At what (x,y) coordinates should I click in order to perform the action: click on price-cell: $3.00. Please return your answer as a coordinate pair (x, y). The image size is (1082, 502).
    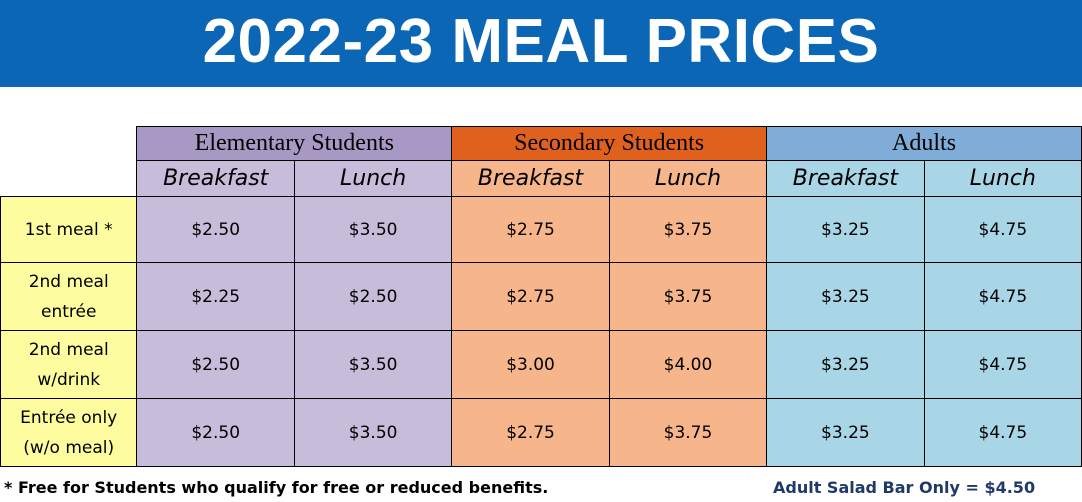
    Looking at the image, I should click on (530, 364).